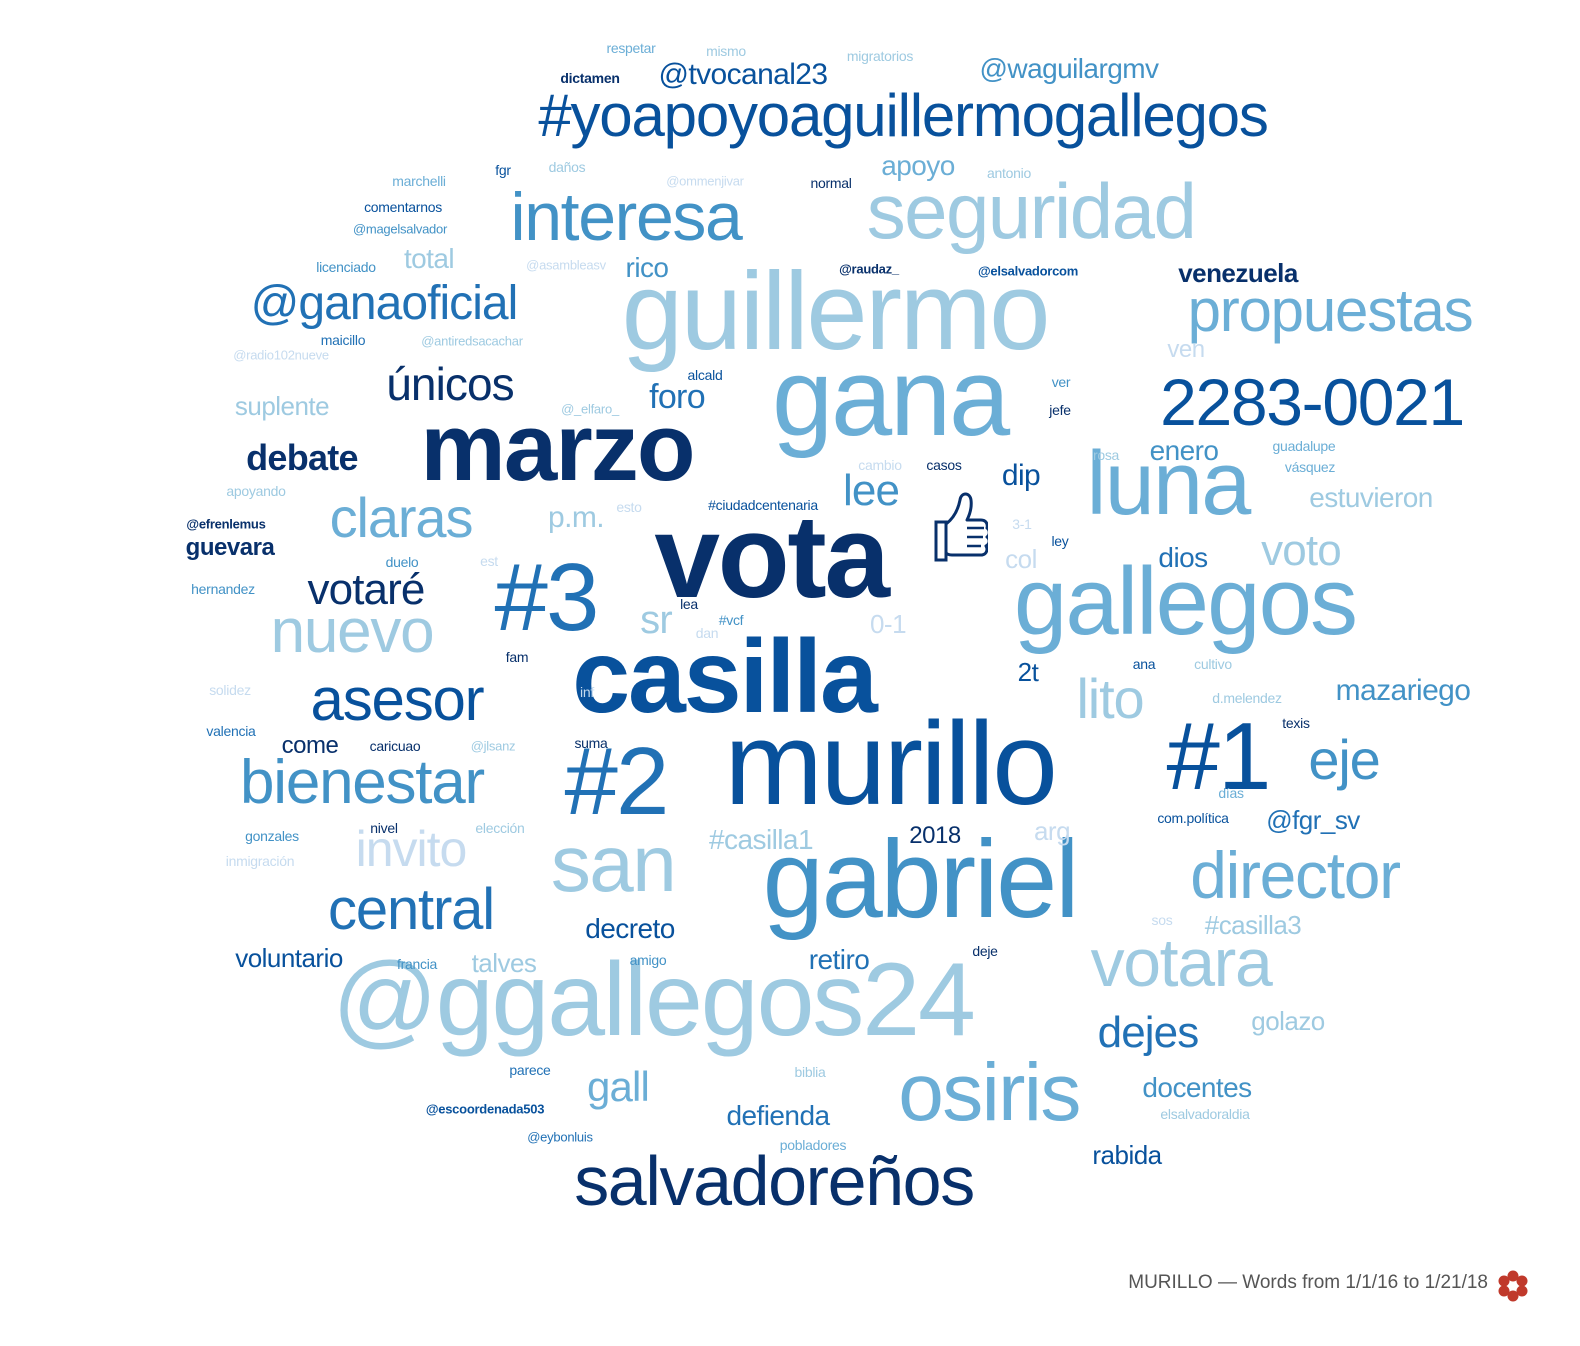 The width and height of the screenshot is (1580, 1346). What do you see at coordinates (590, 78) in the screenshot?
I see `word-76: dictamen` at bounding box center [590, 78].